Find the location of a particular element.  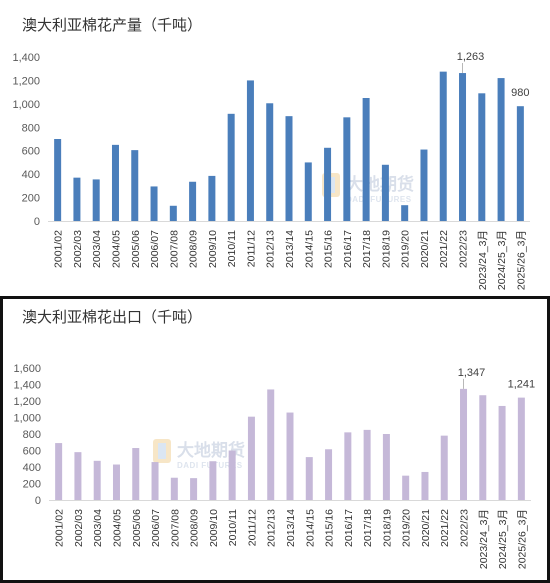

watermark-sub: DADI FUTURES is located at coordinates (379, 199).